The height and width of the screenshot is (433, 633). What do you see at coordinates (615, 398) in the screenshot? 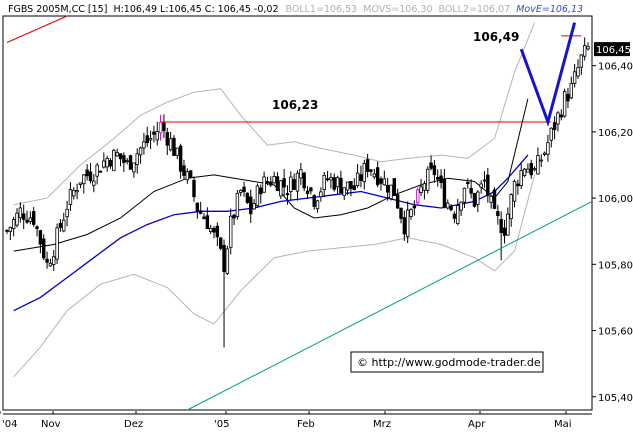
I see `y-tick-label: 105,40` at bounding box center [615, 398].